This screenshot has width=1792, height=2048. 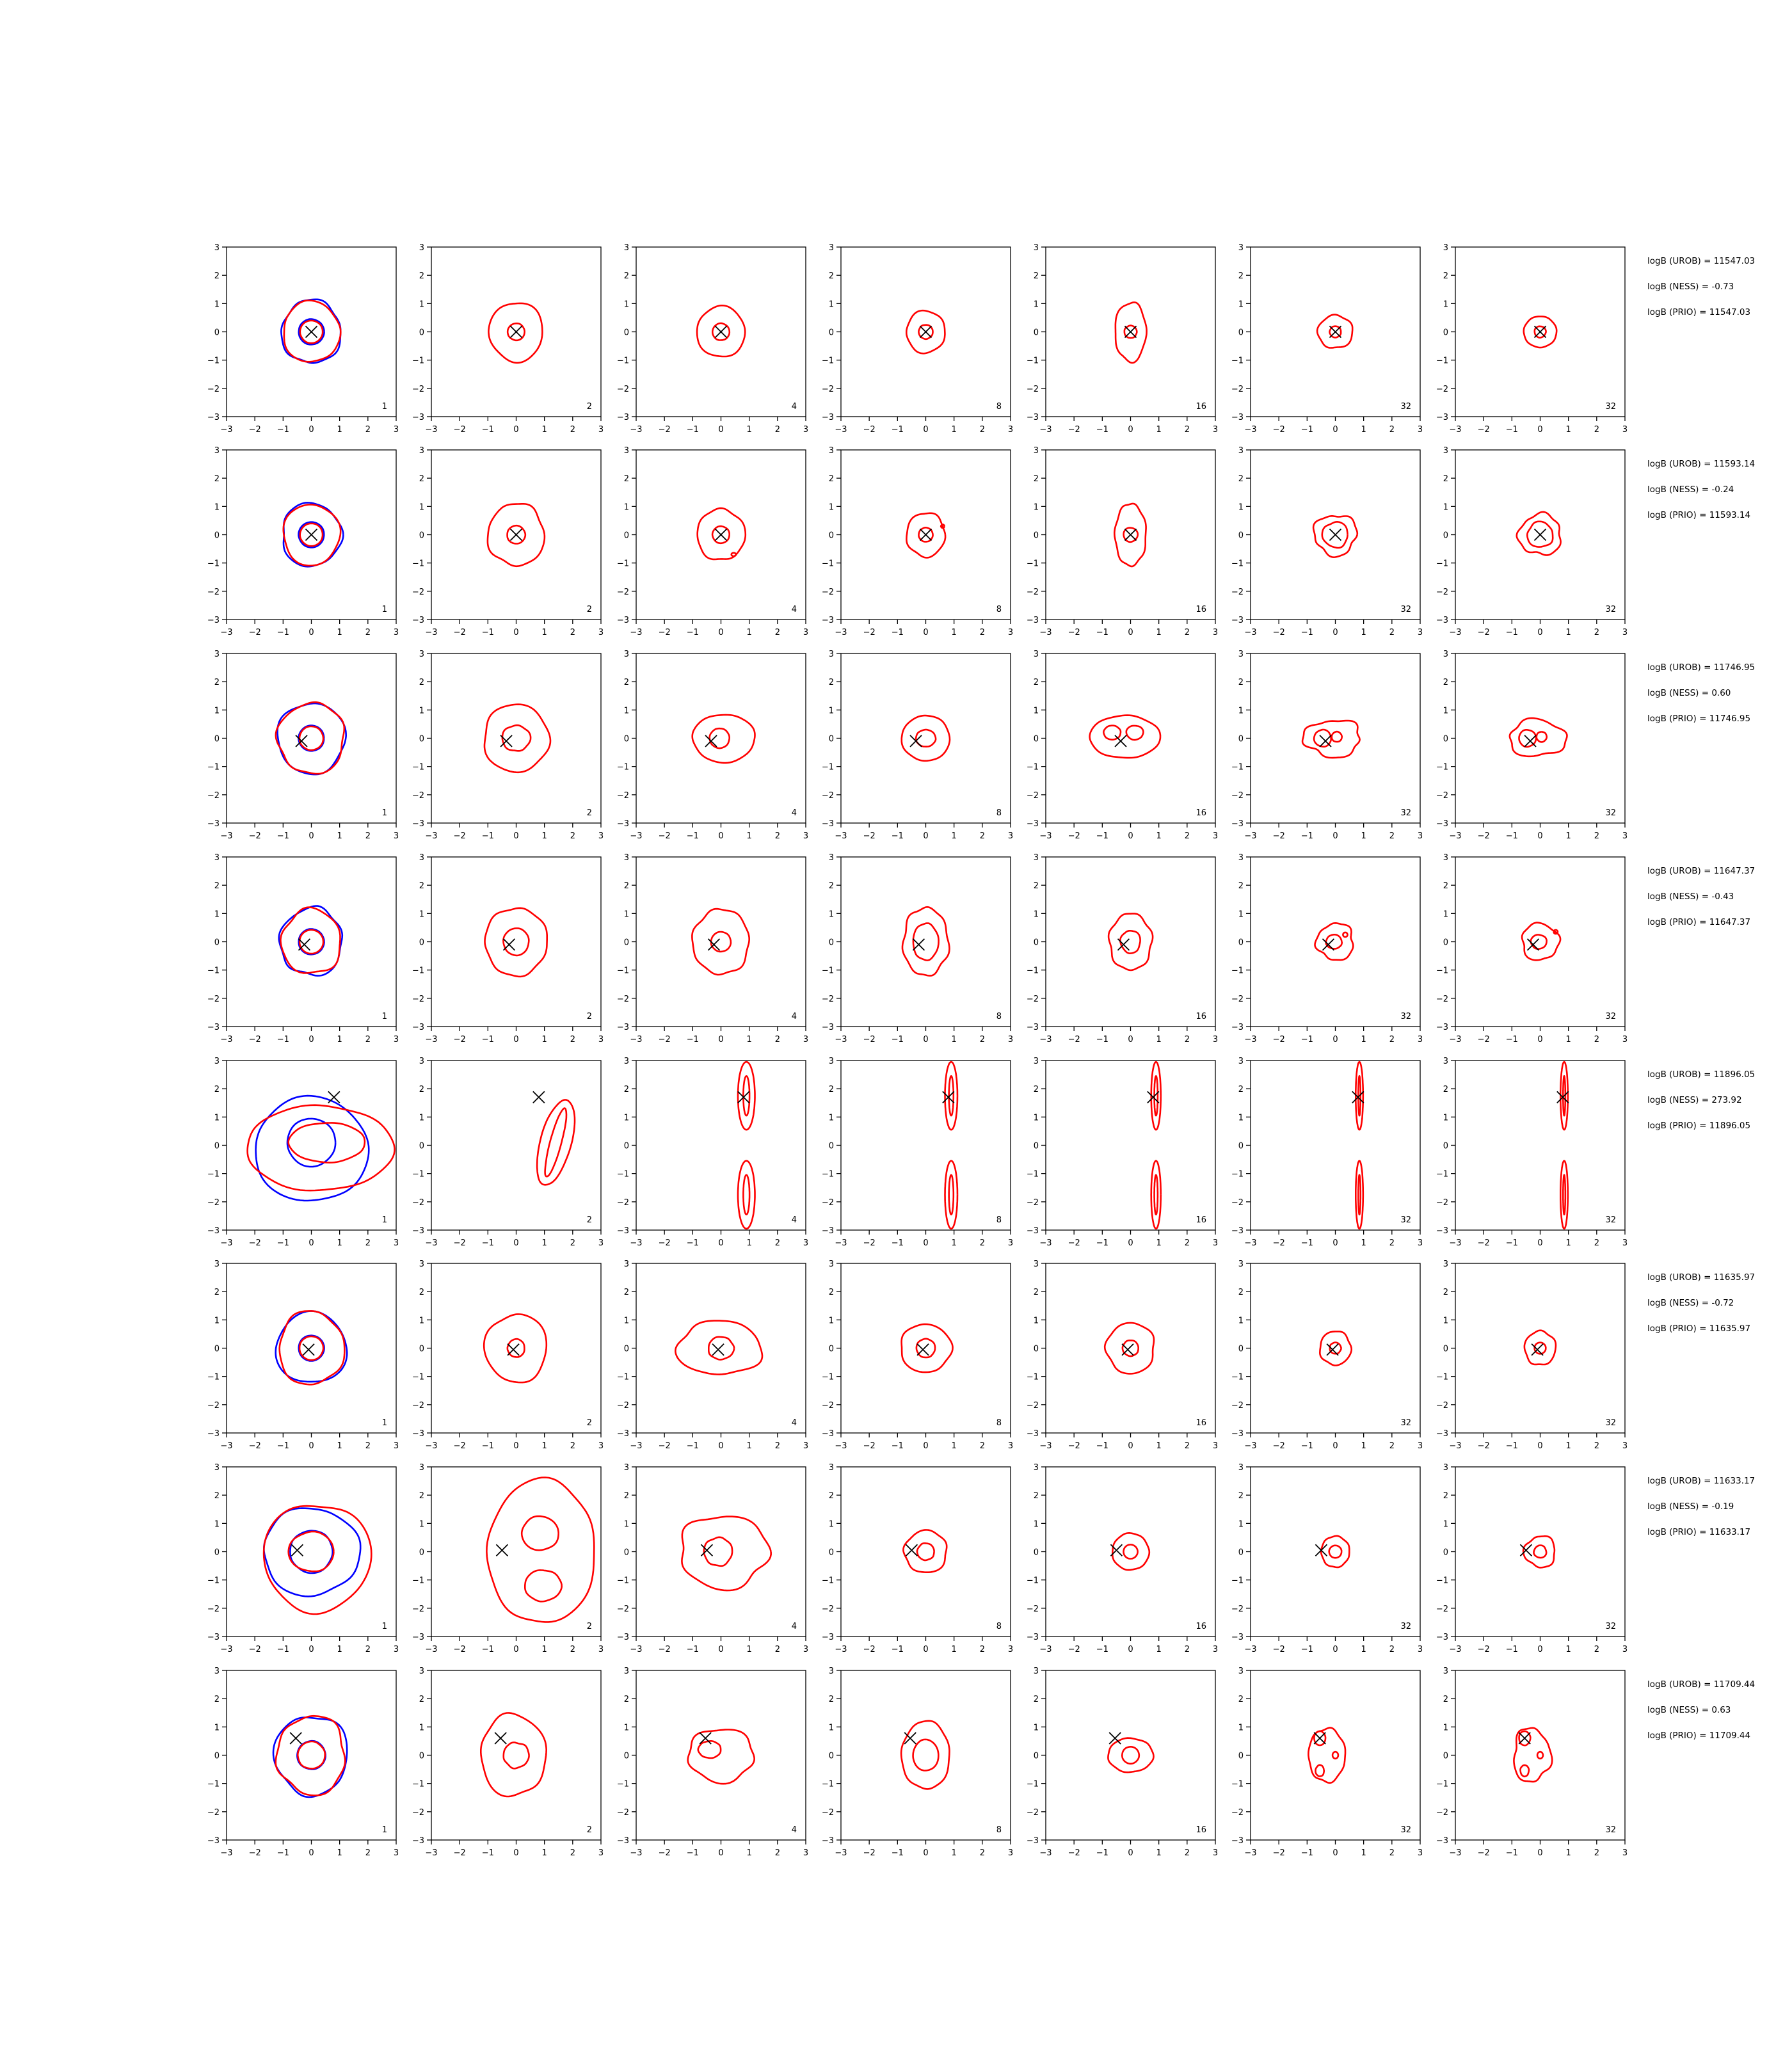 What do you see at coordinates (794, 813) in the screenshot?
I see `column-label: 4` at bounding box center [794, 813].